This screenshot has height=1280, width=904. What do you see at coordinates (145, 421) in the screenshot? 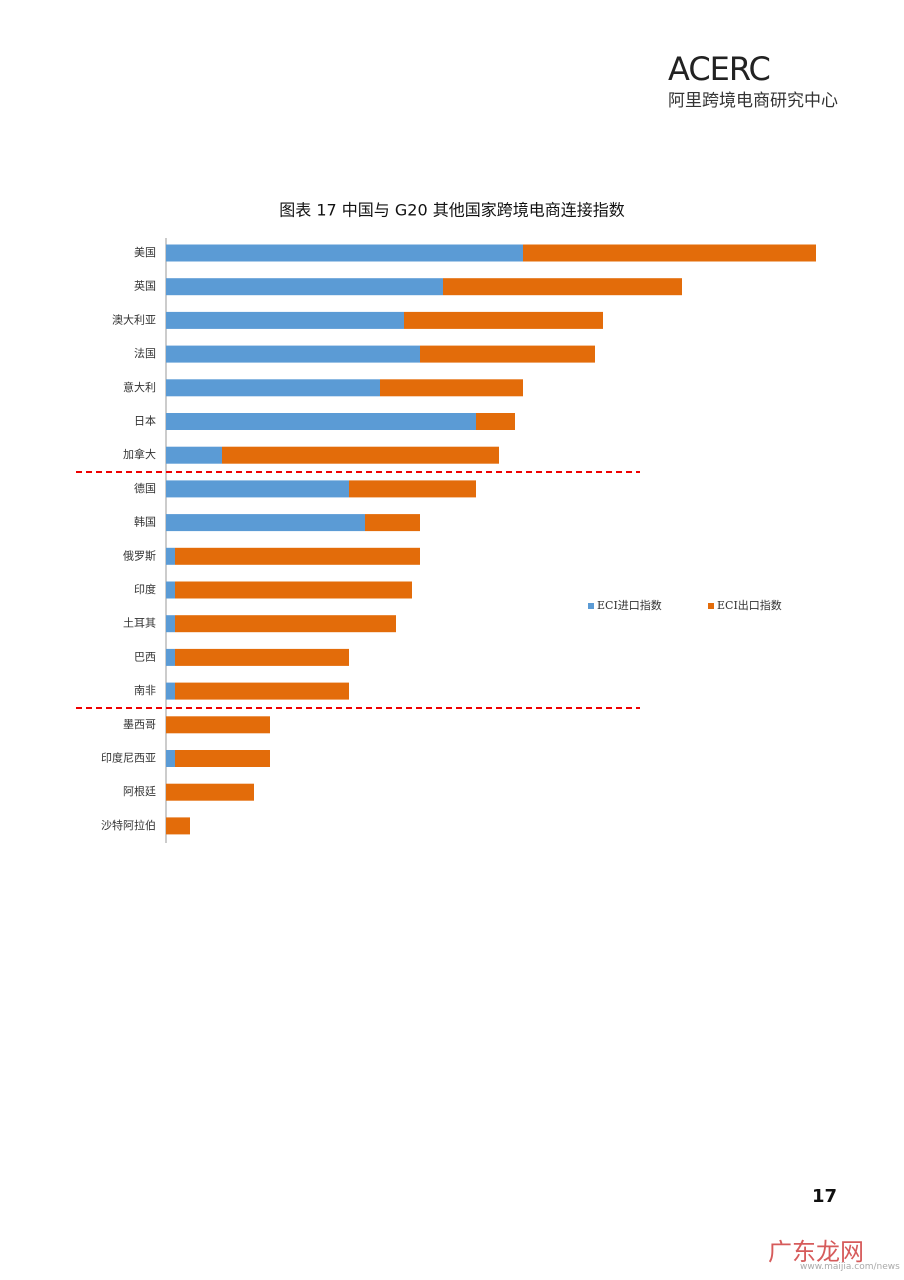
I see `category-label: 日本` at bounding box center [145, 421].